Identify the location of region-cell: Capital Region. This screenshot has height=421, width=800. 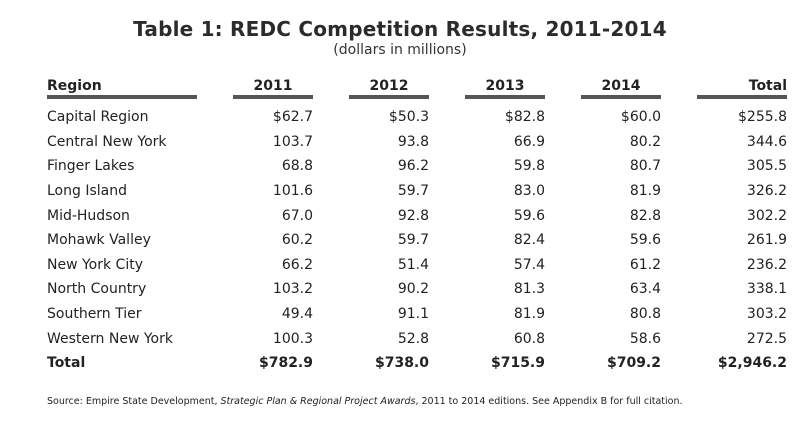
(98, 117).